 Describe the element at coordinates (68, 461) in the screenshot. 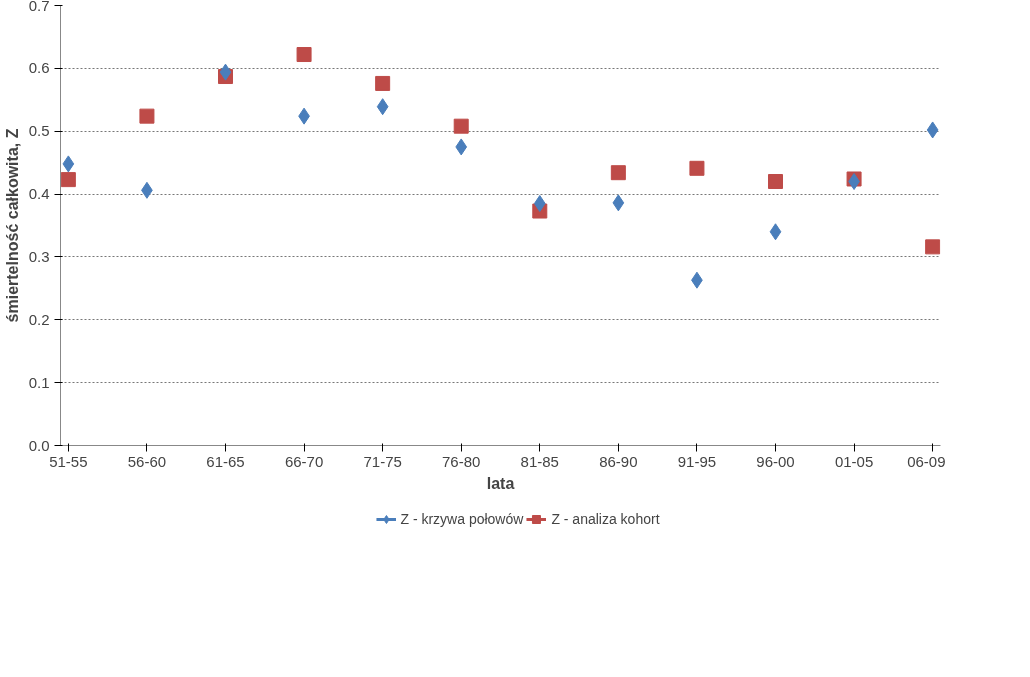

I see `x-tick-label: 51-55` at that location.